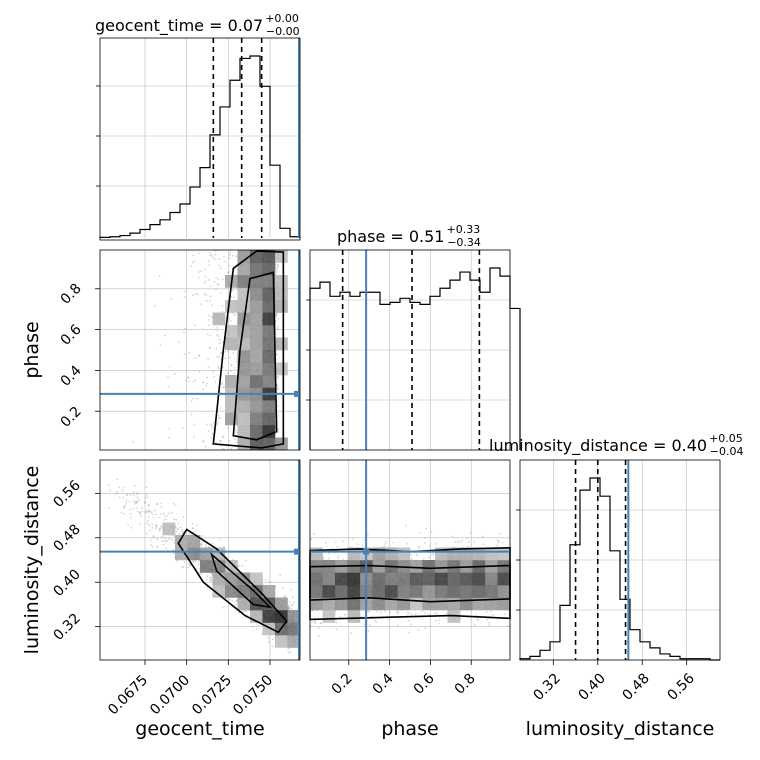 The height and width of the screenshot is (760, 760). Describe the element at coordinates (253, 695) in the screenshot. I see `xtick-label: 0.0750` at that location.